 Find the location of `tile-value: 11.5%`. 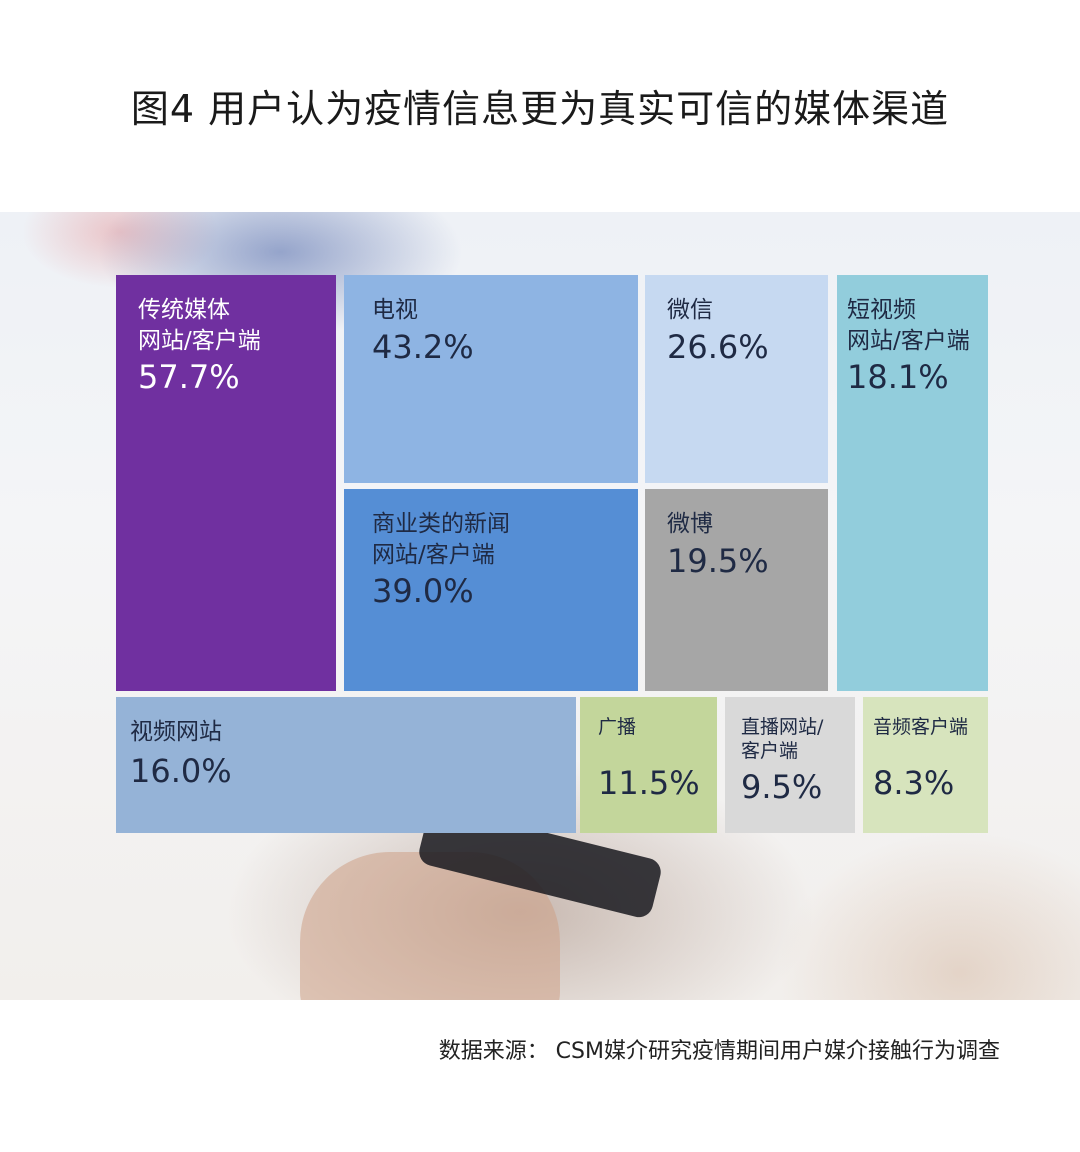

tile-value: 11.5% is located at coordinates (649, 783).